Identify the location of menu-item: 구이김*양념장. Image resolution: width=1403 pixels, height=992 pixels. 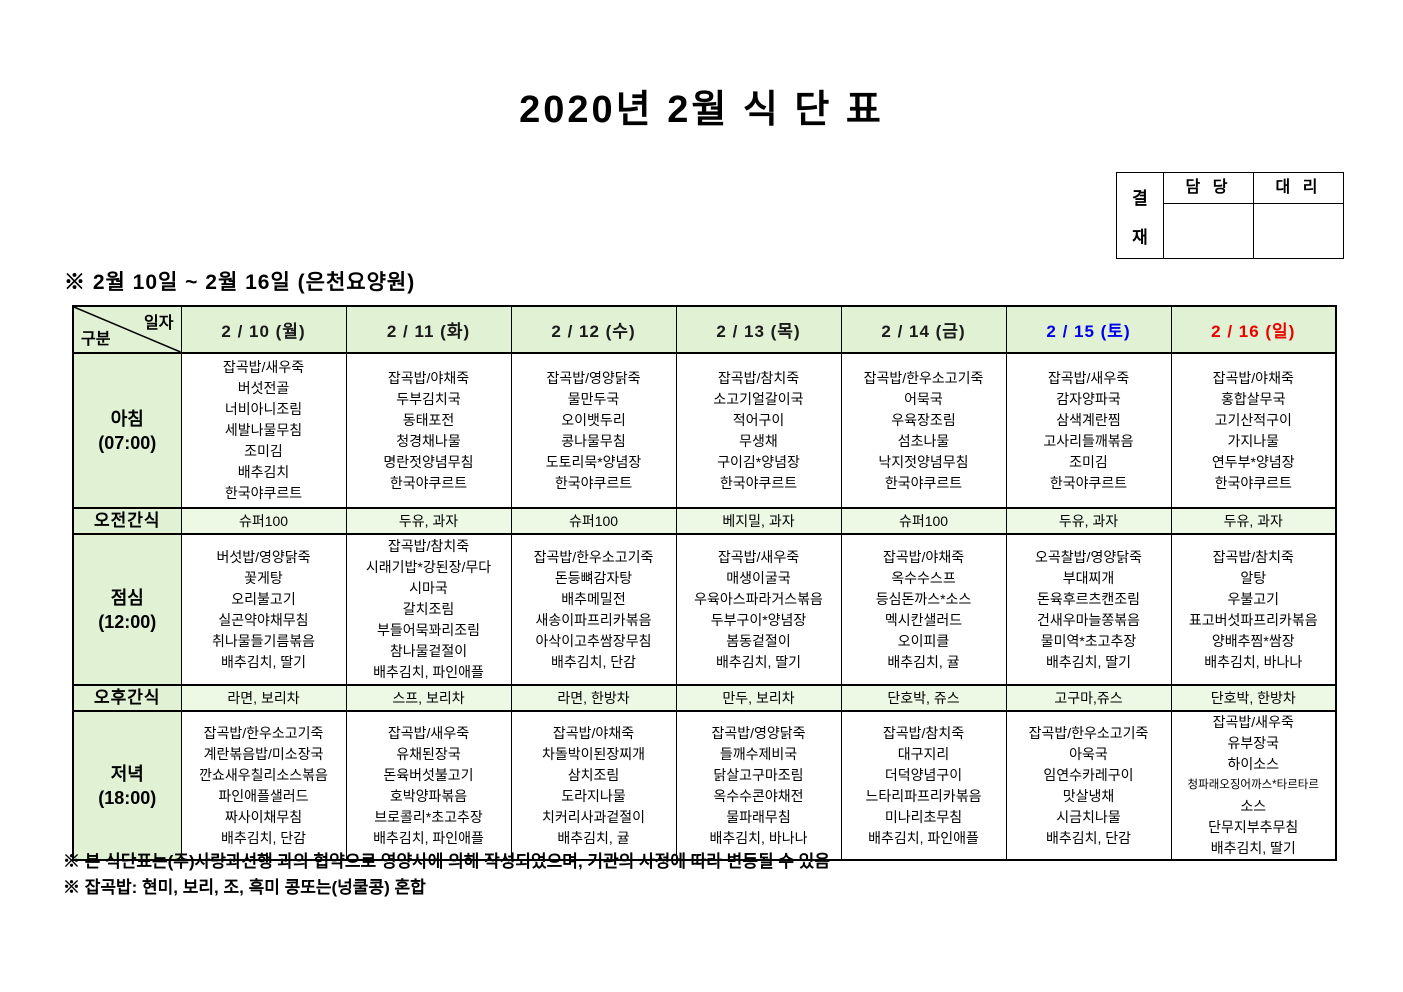
(758, 461).